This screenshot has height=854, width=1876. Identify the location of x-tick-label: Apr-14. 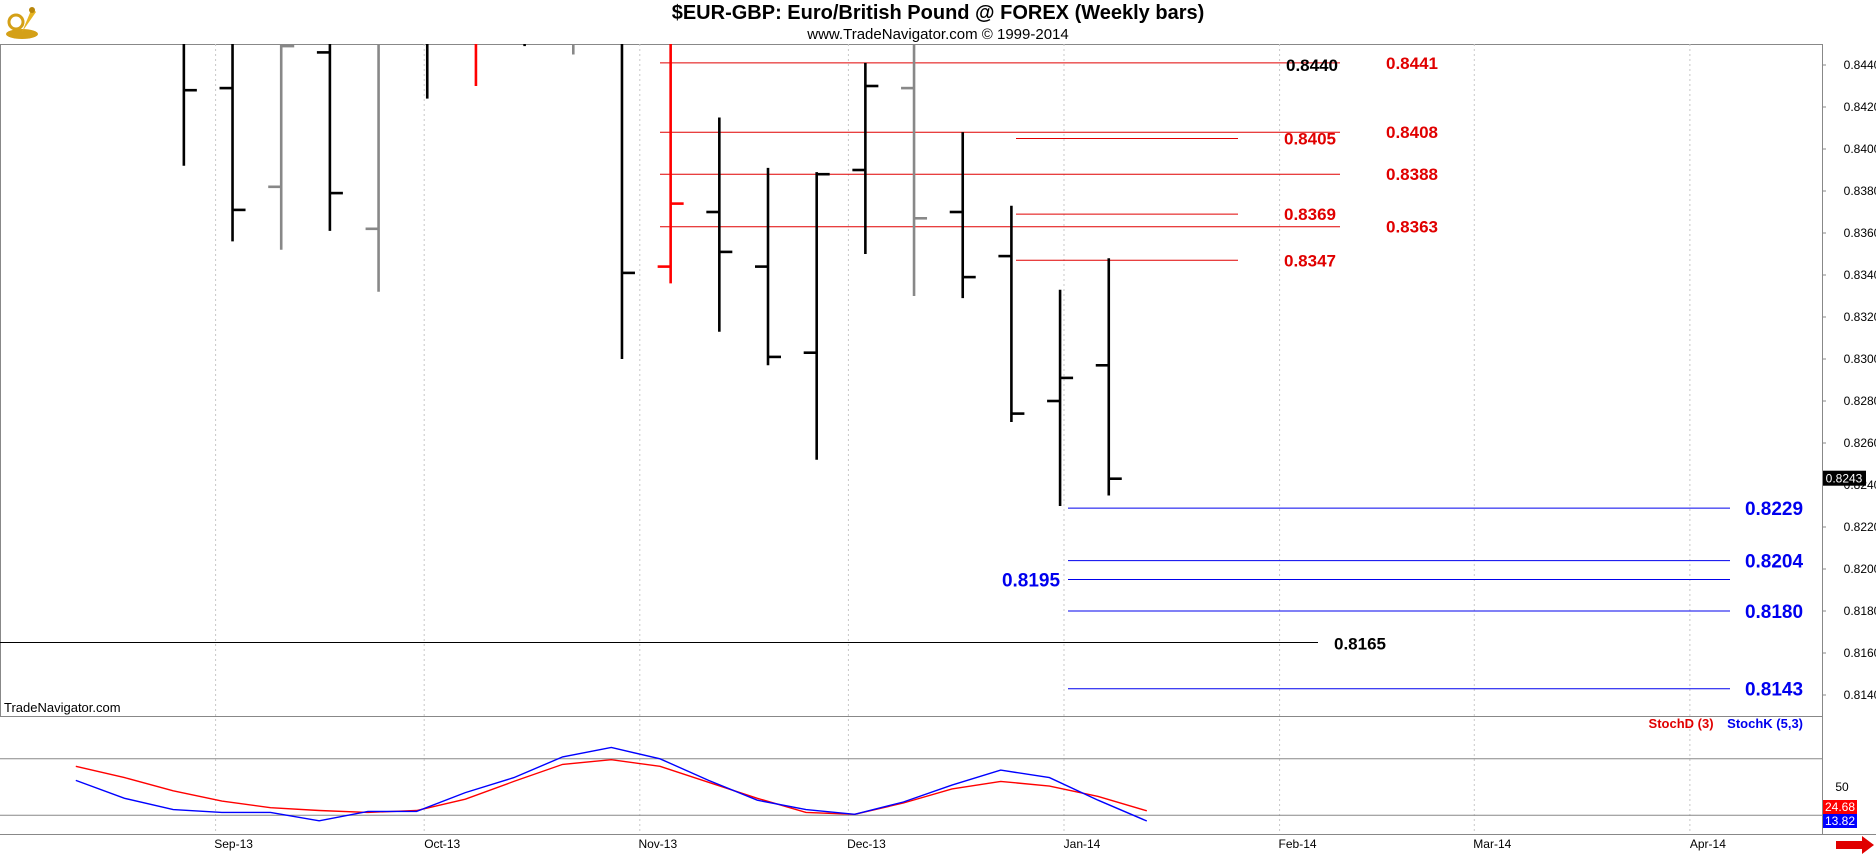
(1708, 844).